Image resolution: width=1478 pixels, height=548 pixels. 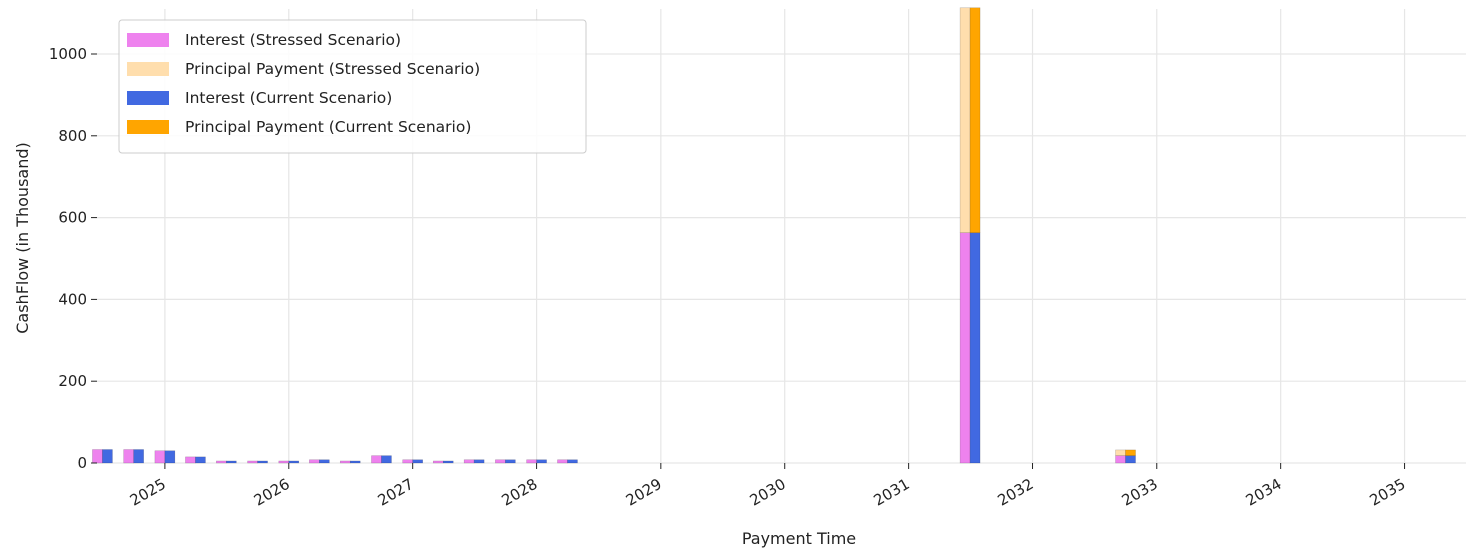 I want to click on legend-box, so click(x=352, y=86).